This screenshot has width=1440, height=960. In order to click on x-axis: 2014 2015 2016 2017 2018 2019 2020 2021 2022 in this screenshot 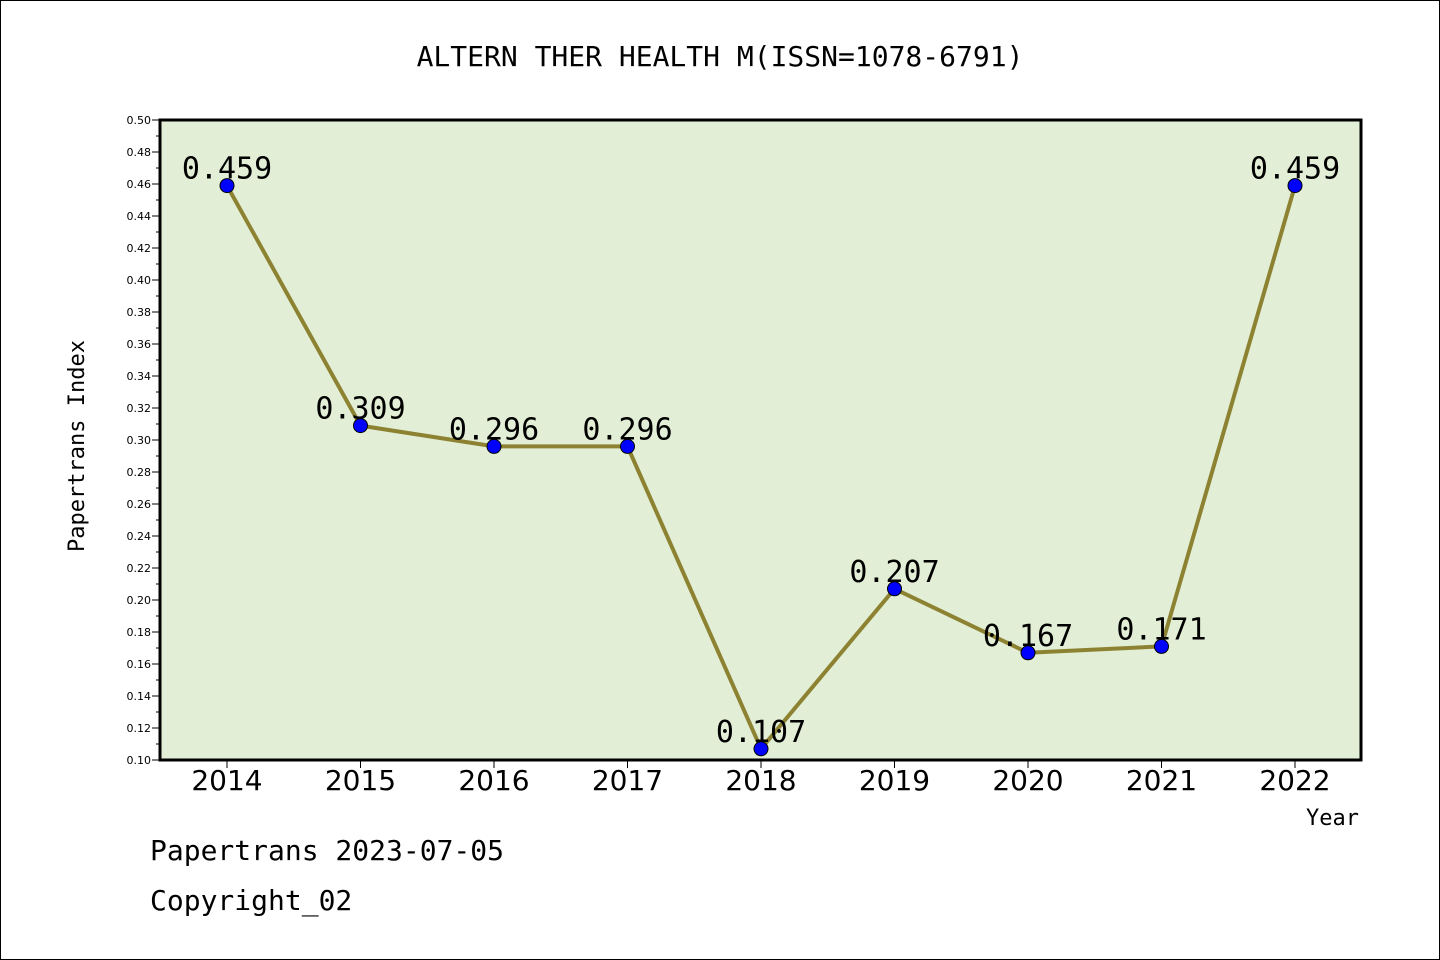, I will do `click(761, 778)`.